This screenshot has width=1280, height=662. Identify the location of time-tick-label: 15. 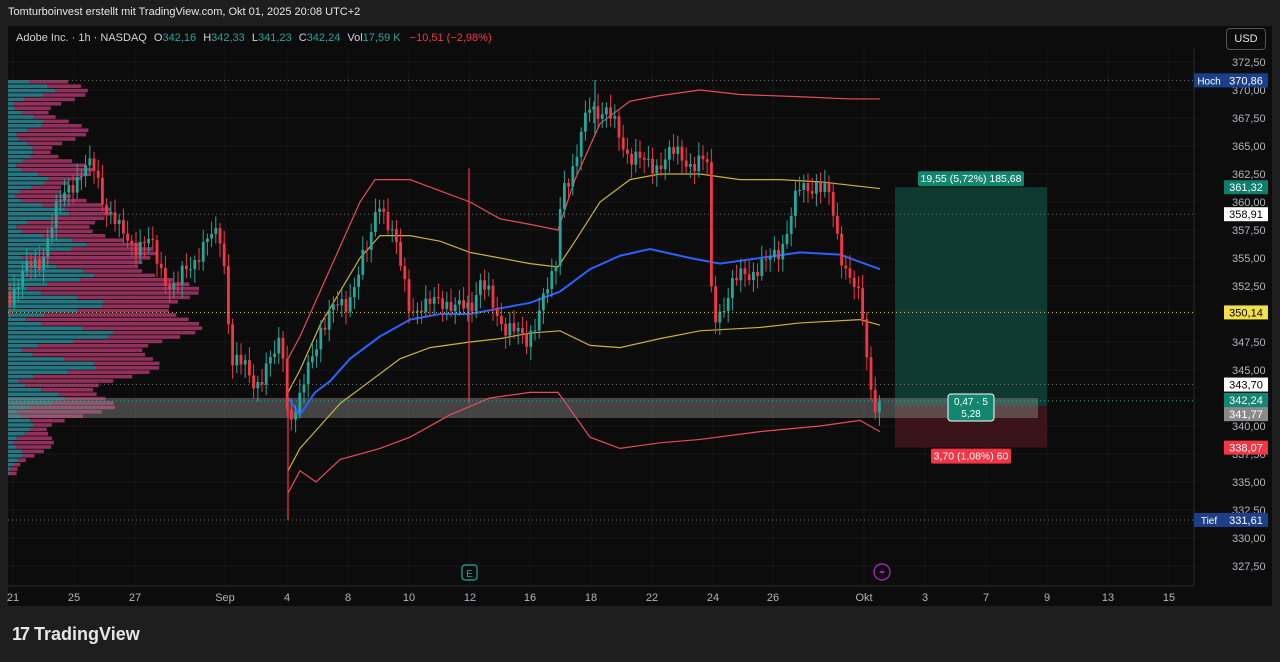
(1169, 598).